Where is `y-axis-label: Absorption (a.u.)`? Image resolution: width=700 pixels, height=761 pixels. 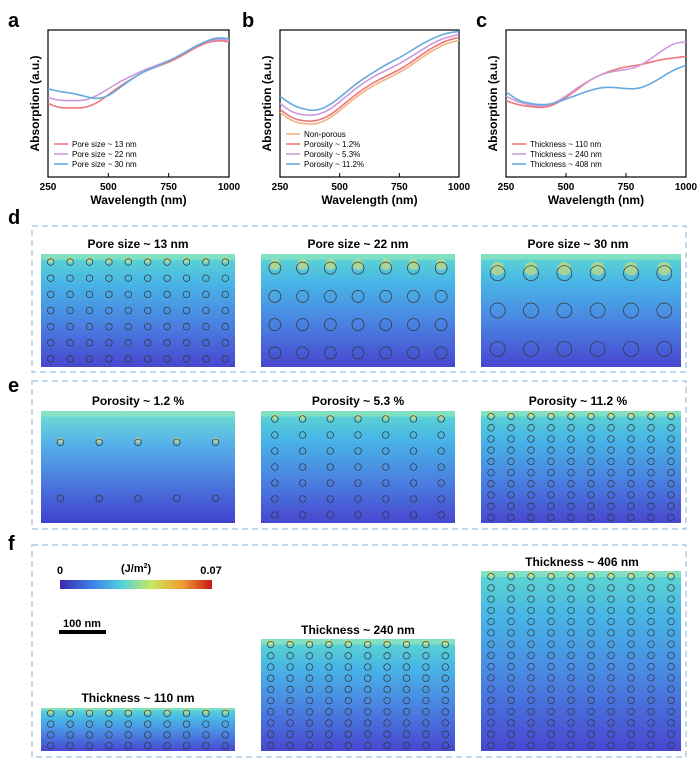 y-axis-label: Absorption (a.u.) is located at coordinates (35, 104).